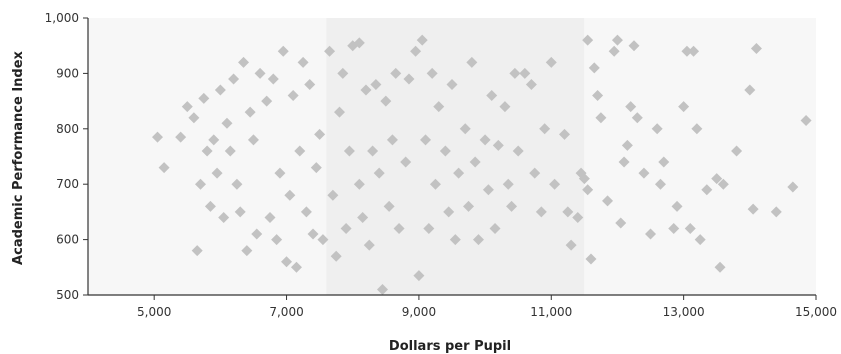  Describe the element at coordinates (154, 312) in the screenshot. I see `x-tick-label: 5,000` at that location.